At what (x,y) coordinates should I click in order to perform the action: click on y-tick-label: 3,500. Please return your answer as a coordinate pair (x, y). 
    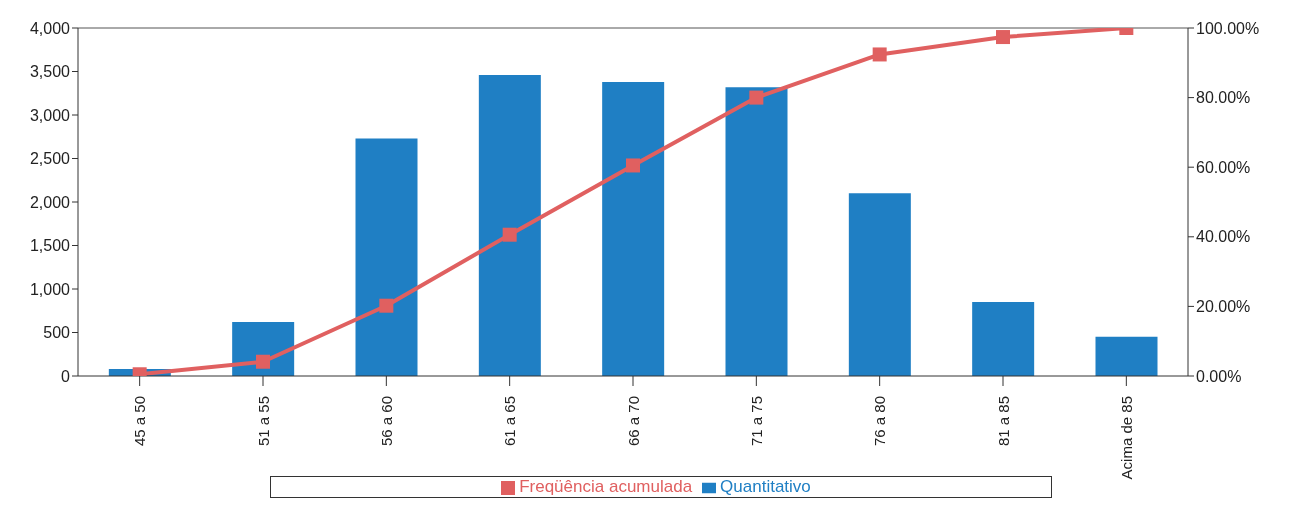
    Looking at the image, I should click on (50, 72).